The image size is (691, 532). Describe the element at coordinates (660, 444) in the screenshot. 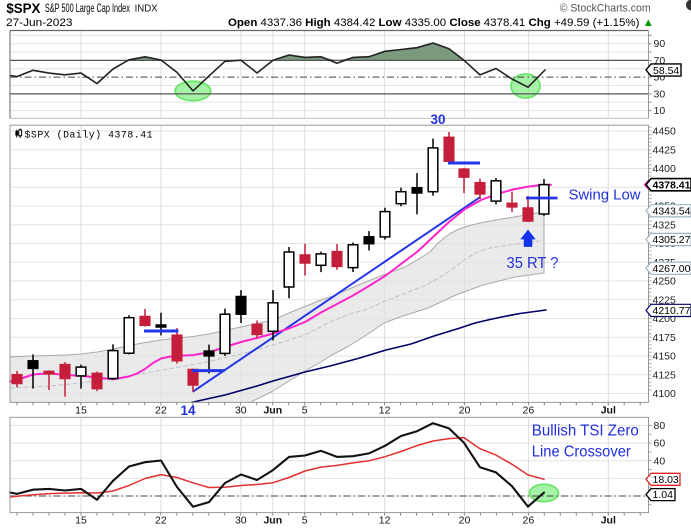

I see `svg-text: 60` at that location.